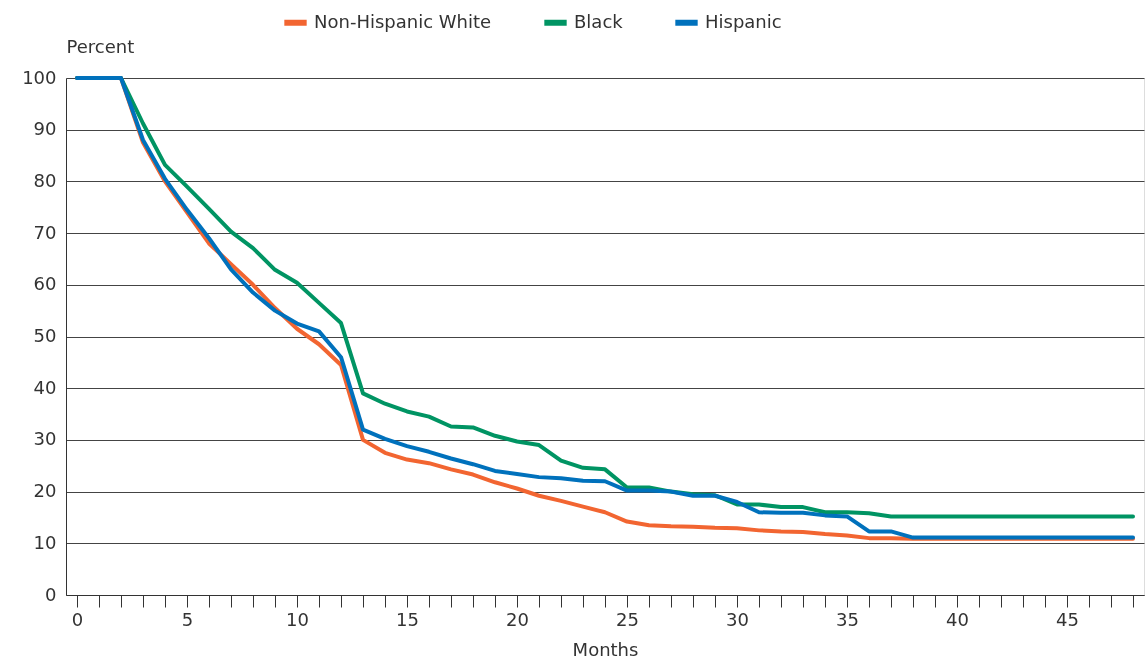 Image resolution: width=1146 pixels, height=664 pixels. Describe the element at coordinates (187, 619) in the screenshot. I see `x-tick-label: 5` at that location.